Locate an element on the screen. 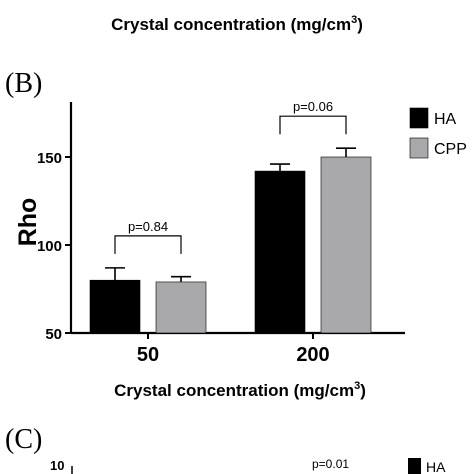  panel-c-legend-swatch is located at coordinates (414, 466).